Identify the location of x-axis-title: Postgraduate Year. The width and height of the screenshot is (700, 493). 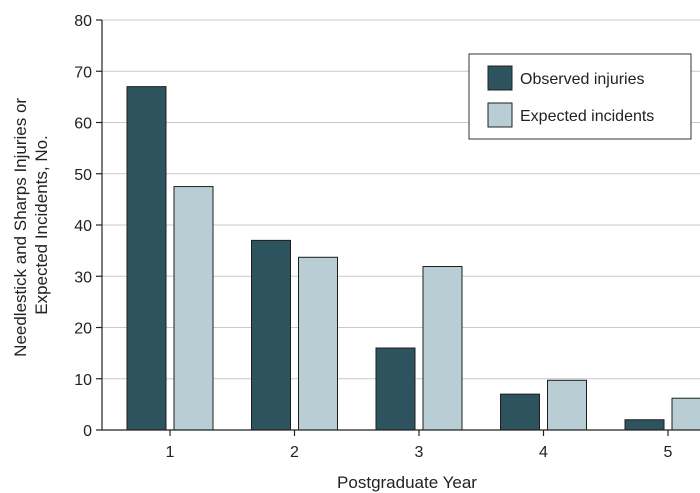
(407, 482).